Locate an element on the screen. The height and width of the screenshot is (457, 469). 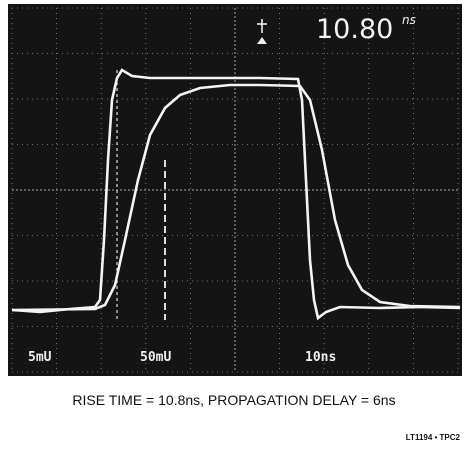
channel-1-scale: 5mU is located at coordinates (40, 357).